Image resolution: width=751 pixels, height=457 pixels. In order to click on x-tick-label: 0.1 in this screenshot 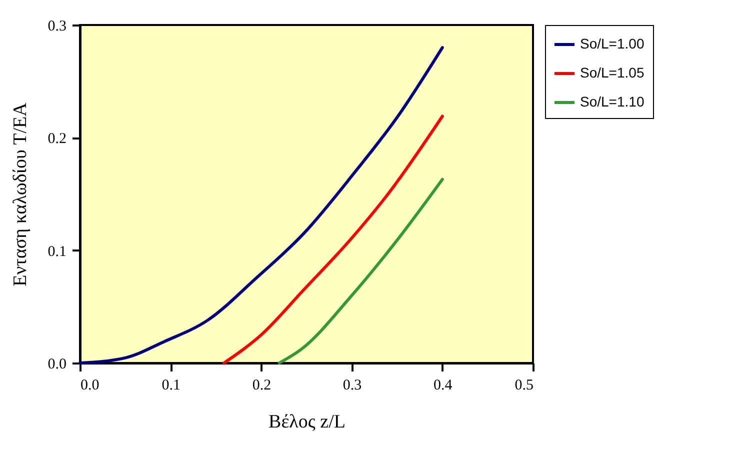, I will do `click(171, 386)`.